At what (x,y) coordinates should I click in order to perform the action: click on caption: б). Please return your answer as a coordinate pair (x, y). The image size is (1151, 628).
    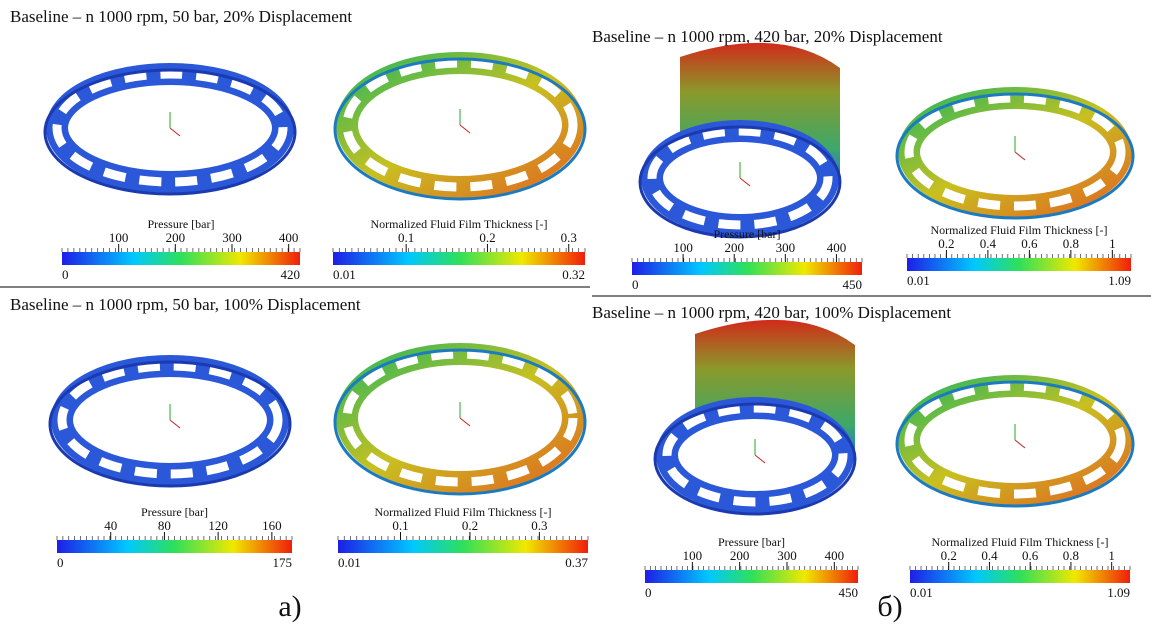
    Looking at the image, I should click on (889, 606).